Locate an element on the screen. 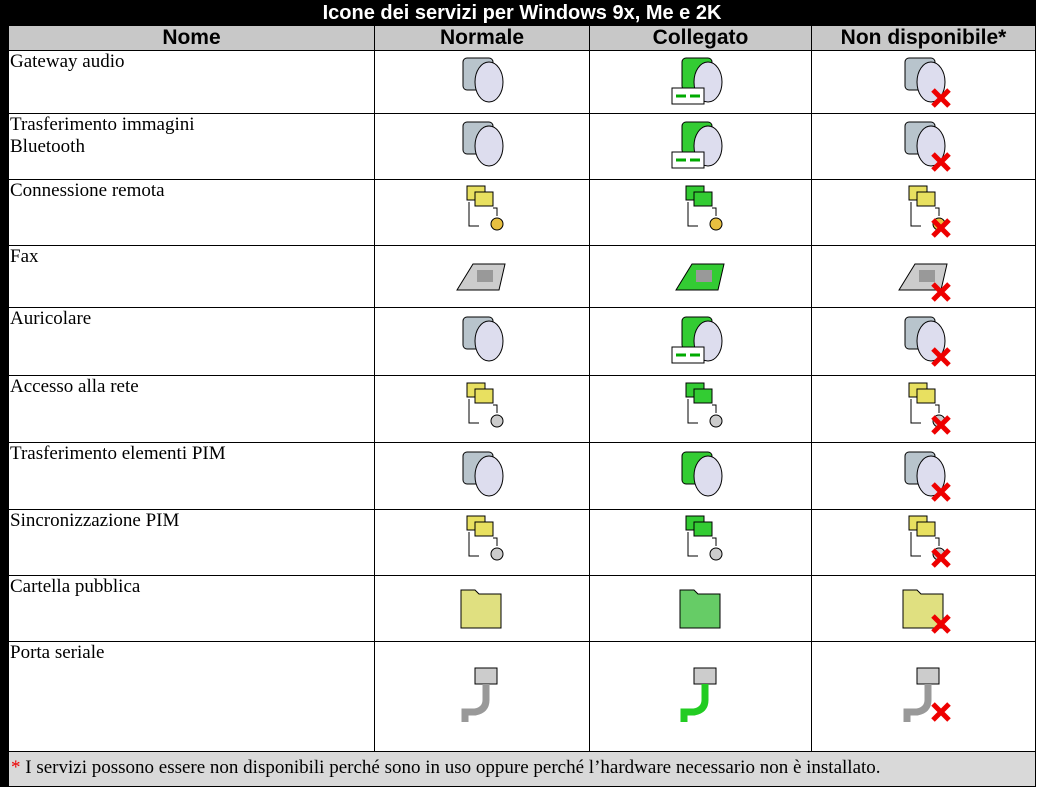 Image resolution: width=1039 pixels, height=803 pixels. table-row: Cartella pubblica is located at coordinates (522, 608).